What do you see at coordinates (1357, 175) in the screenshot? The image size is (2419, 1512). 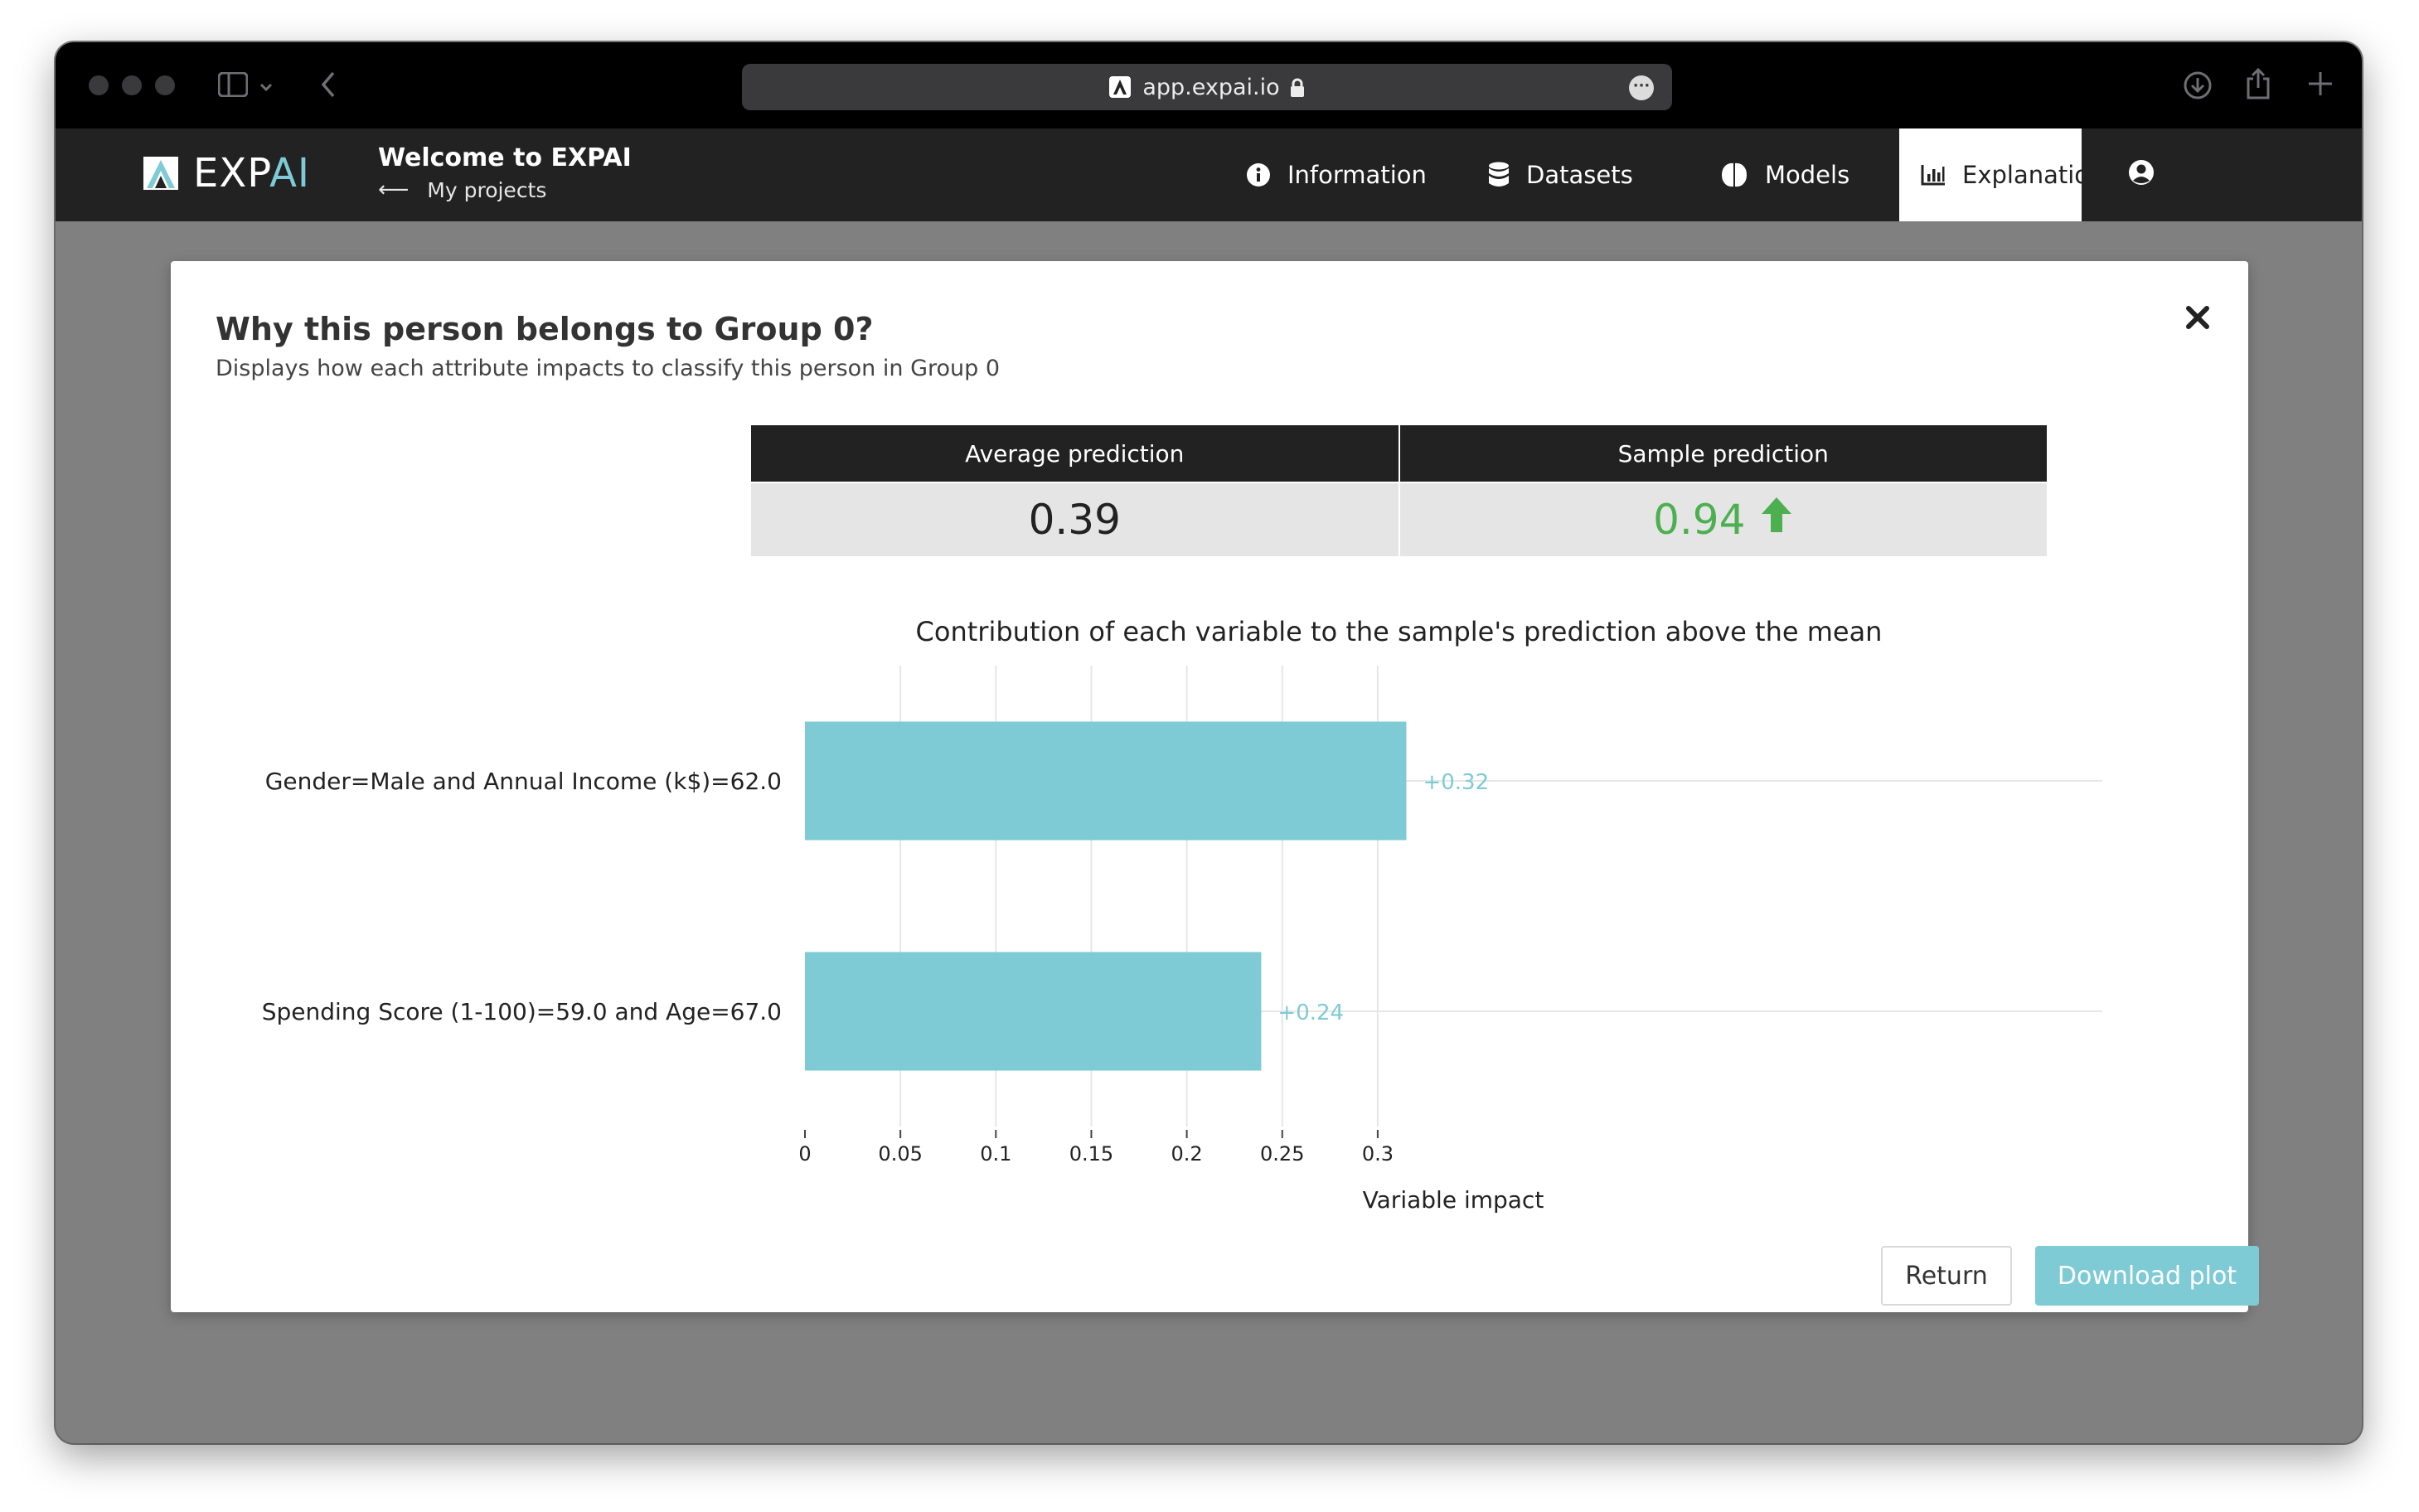 I see `nav-information-label: Information` at bounding box center [1357, 175].